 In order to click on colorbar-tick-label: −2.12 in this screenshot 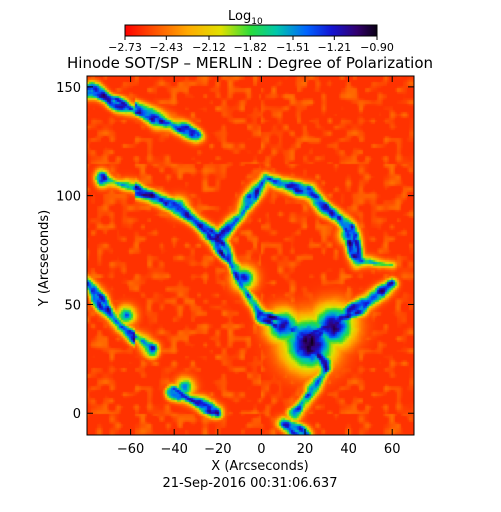, I will do `click(209, 47)`.